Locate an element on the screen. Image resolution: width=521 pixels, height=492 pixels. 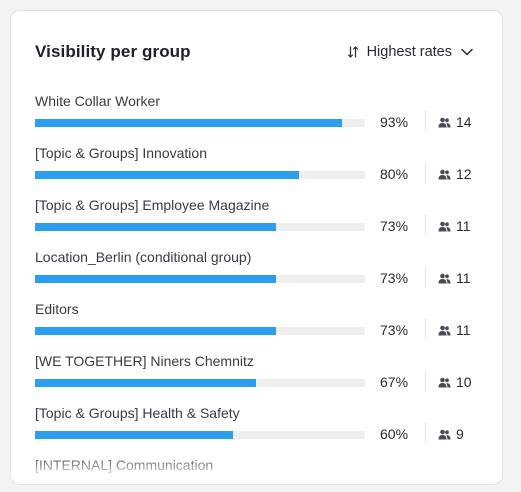
member-count-value: 12 is located at coordinates (464, 174).